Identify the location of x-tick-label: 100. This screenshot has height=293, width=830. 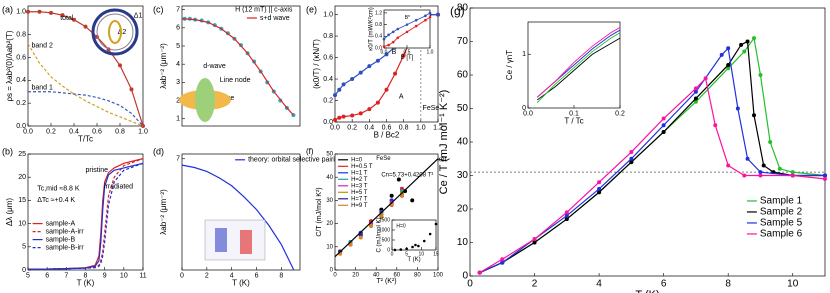
(438, 275).